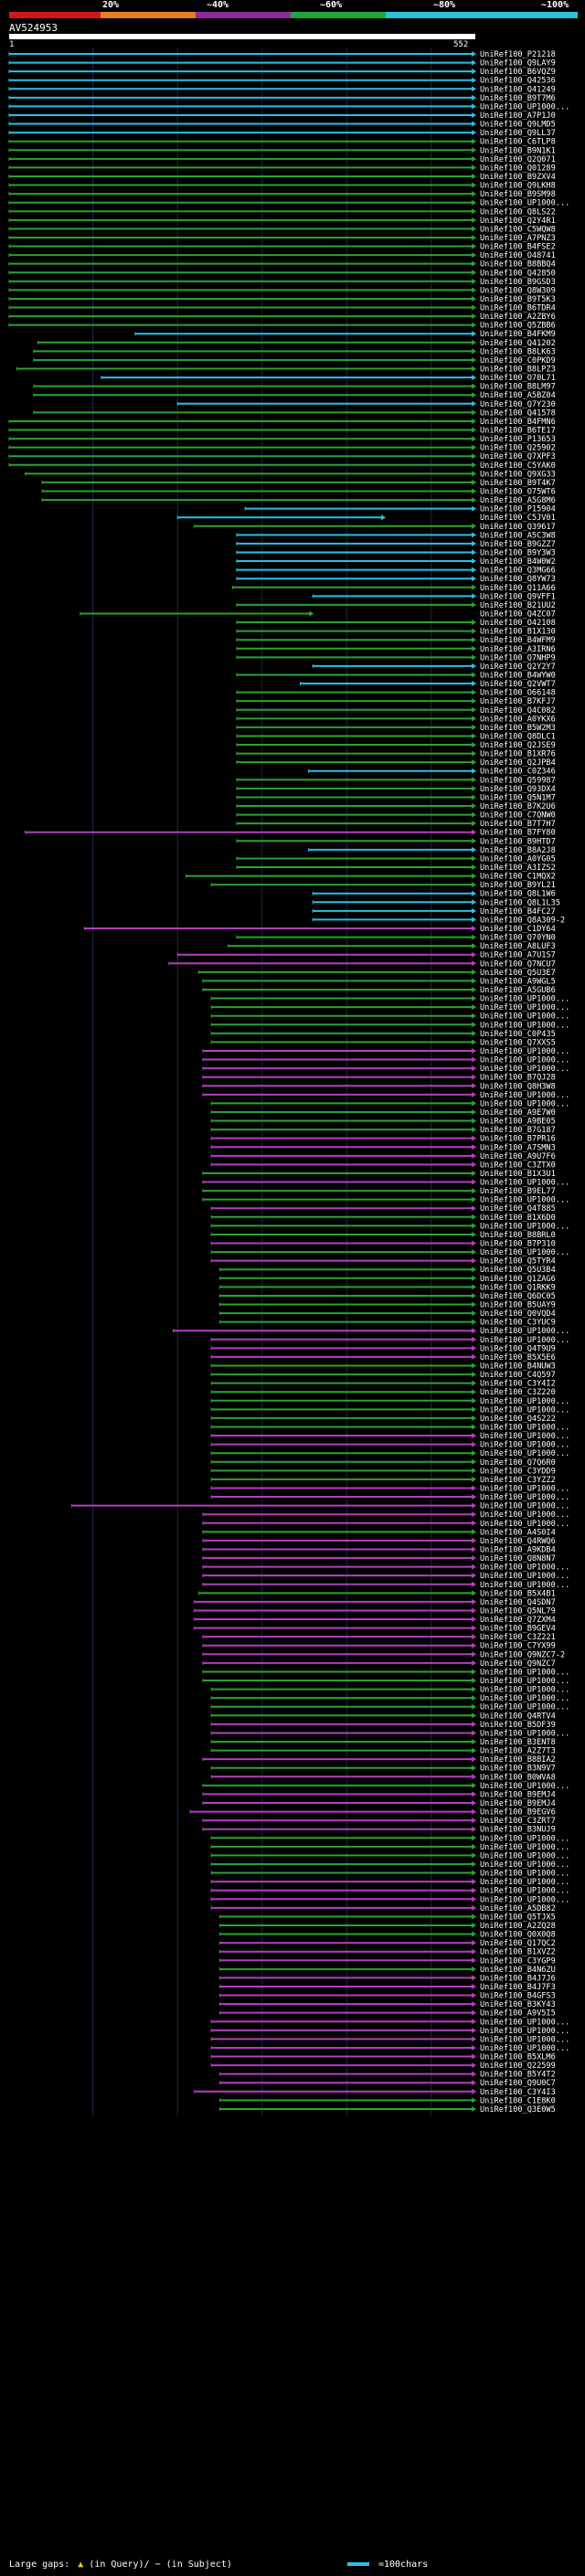 Image resolution: width=585 pixels, height=2576 pixels. What do you see at coordinates (282, 265) in the screenshot?
I see `hit-row: UniRef100_B8BBQ4` at bounding box center [282, 265].